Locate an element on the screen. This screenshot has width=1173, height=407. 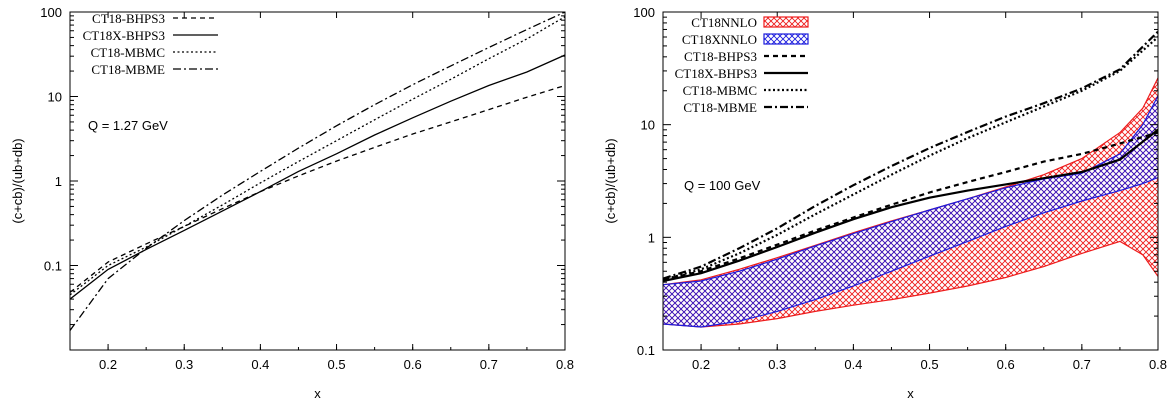
legend: CT18-BHPS3 CT18X-BHPS3 CT18-MBMC CT18-MBME is located at coordinates (150, 44).